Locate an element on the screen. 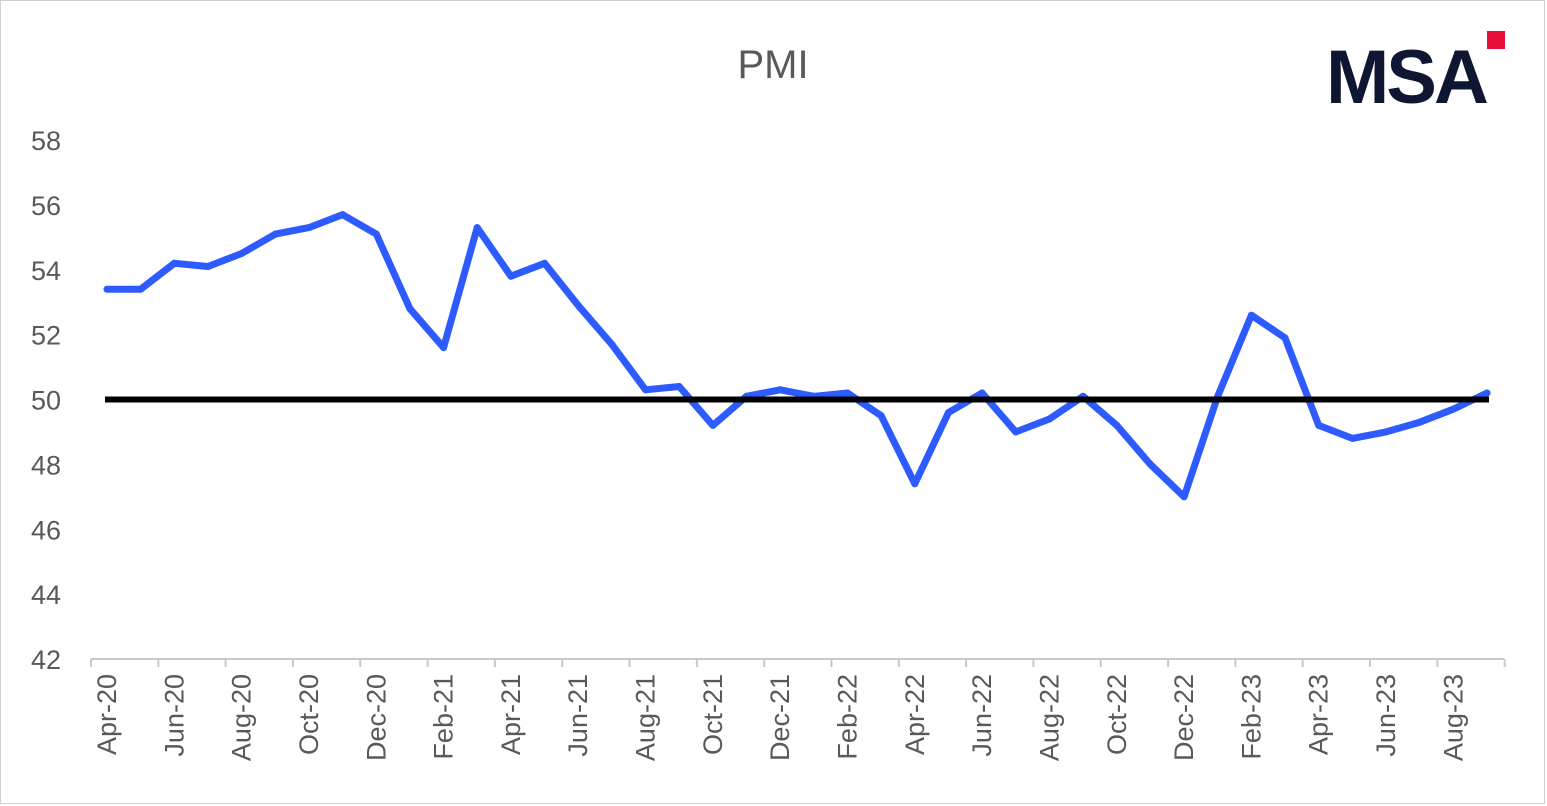 This screenshot has width=1547, height=806. x-tick-label: Dec-21 is located at coordinates (780, 717).